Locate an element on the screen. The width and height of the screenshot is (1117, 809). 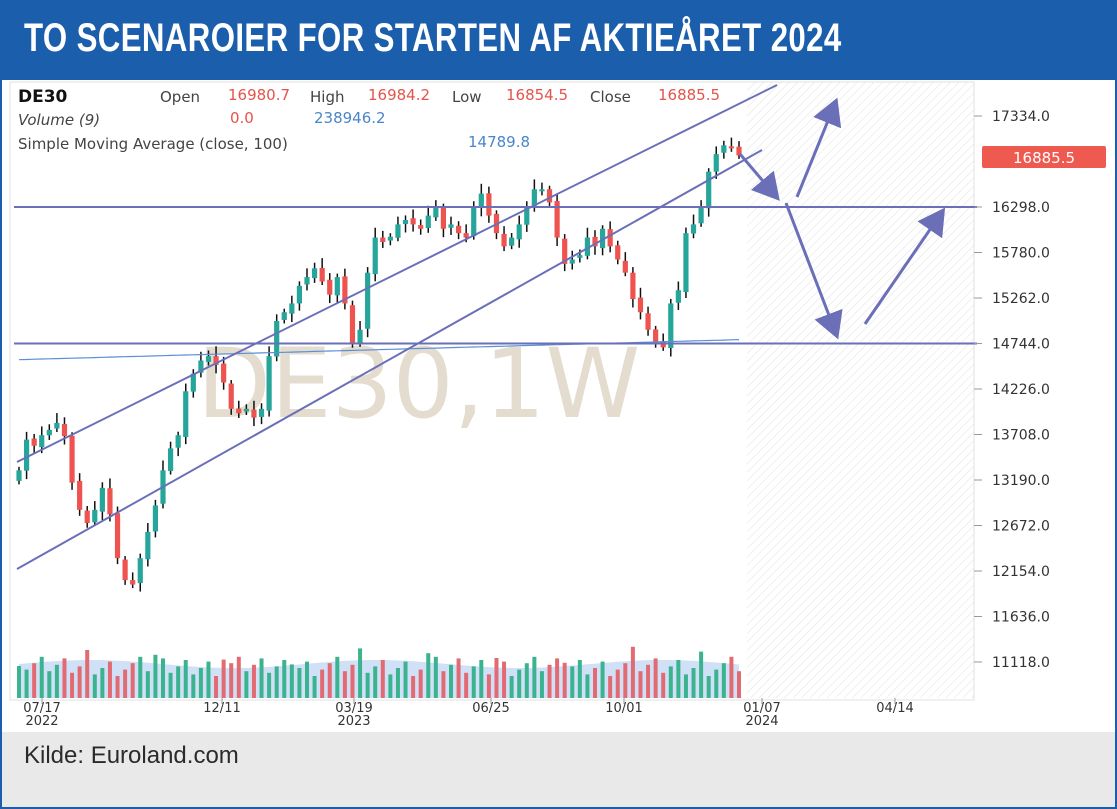
last-price-badge: 16885.5 is located at coordinates (1044, 157).